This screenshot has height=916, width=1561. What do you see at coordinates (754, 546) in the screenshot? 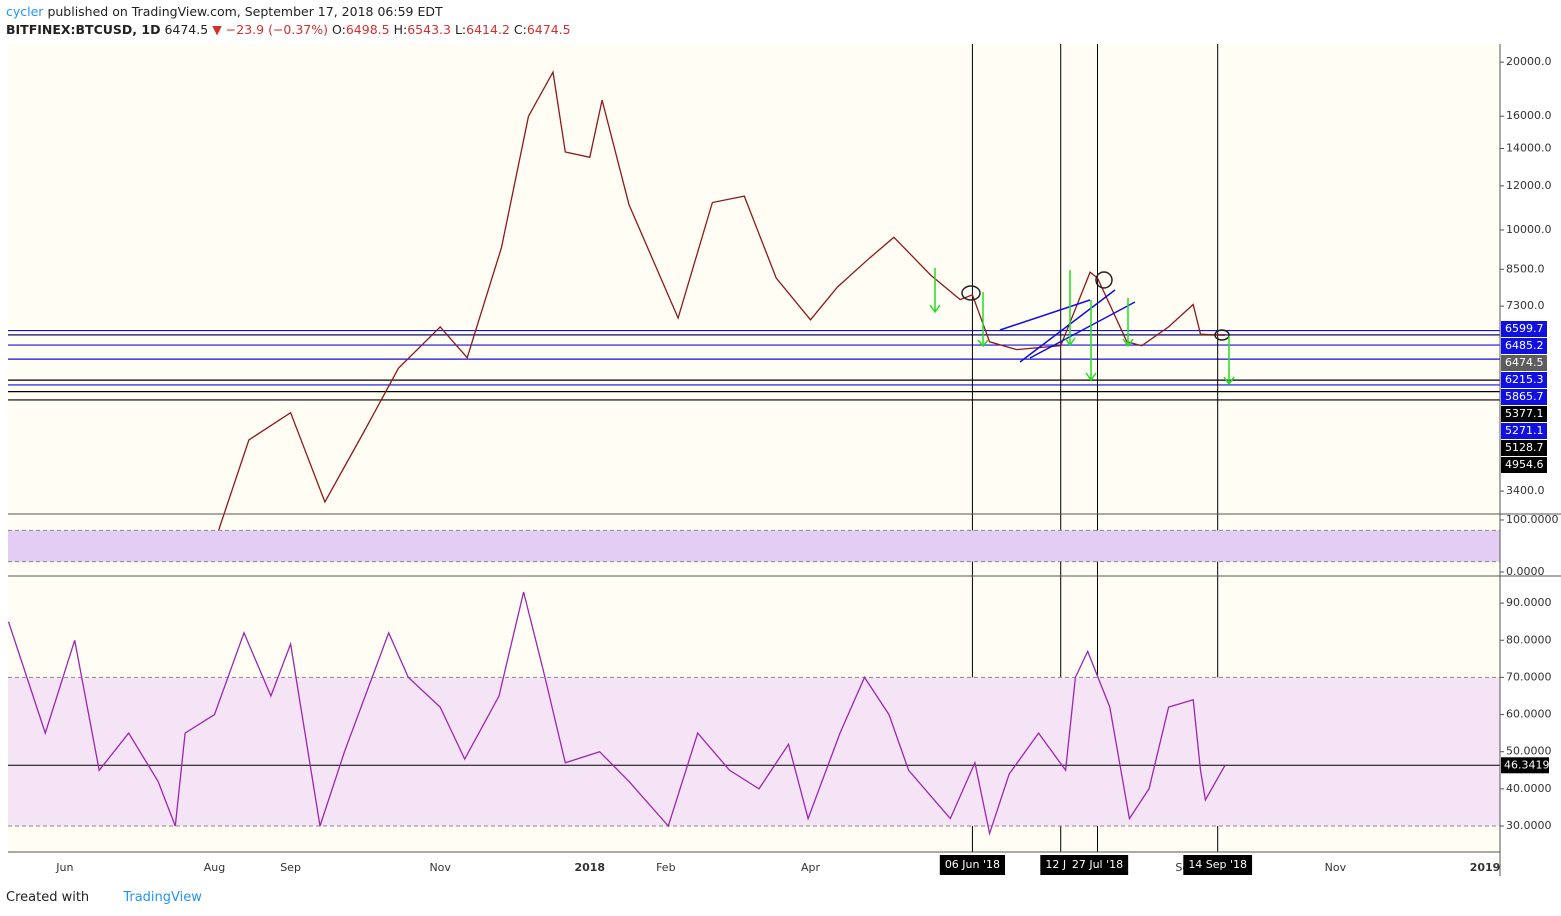
I see `band` at bounding box center [754, 546].